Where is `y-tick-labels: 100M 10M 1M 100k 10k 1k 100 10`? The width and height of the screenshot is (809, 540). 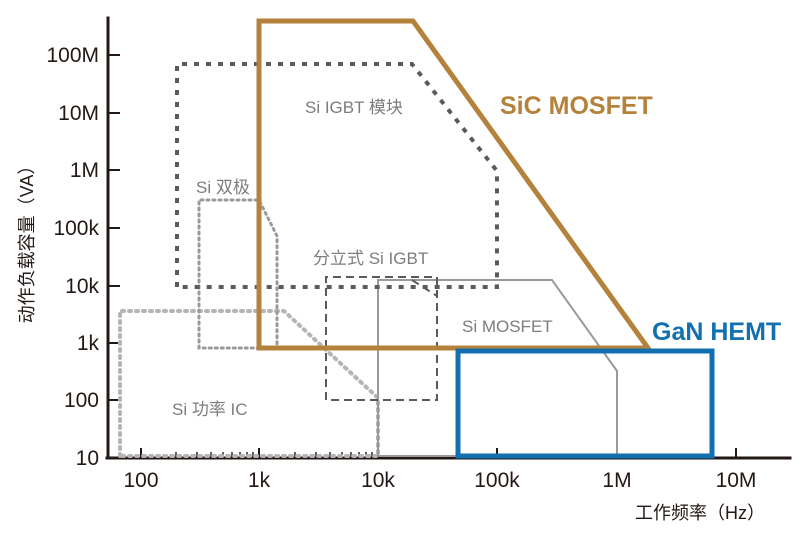
y-tick-labels: 100M 10M 1M 100k 10k 1k 100 10 is located at coordinates (72, 257).